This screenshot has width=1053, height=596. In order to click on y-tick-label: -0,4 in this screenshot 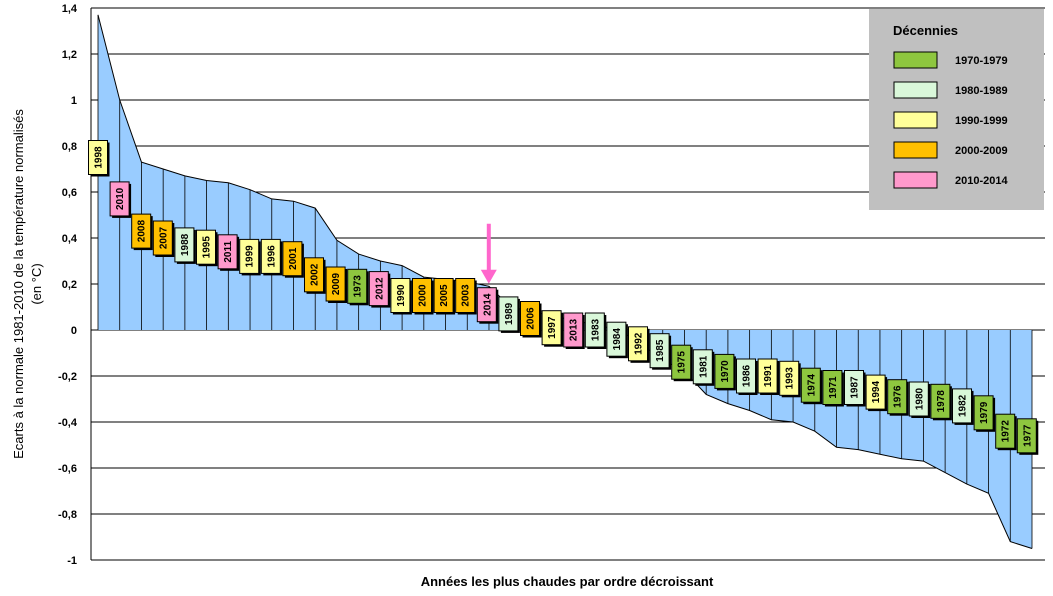, I will do `click(68, 423)`.